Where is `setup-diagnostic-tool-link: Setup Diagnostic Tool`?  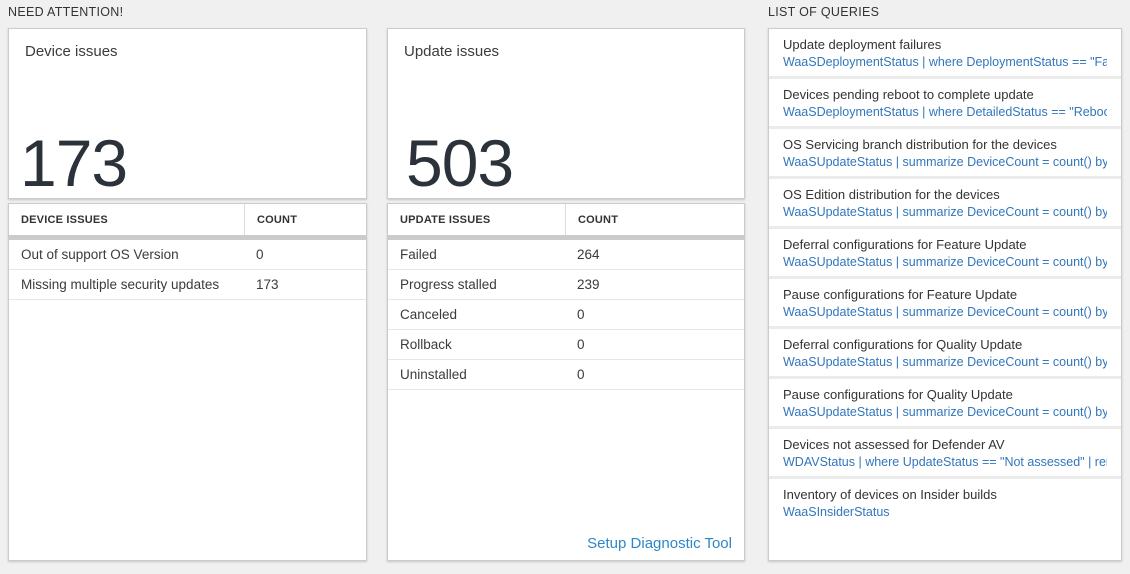
setup-diagnostic-tool-link: Setup Diagnostic Tool is located at coordinates (659, 543).